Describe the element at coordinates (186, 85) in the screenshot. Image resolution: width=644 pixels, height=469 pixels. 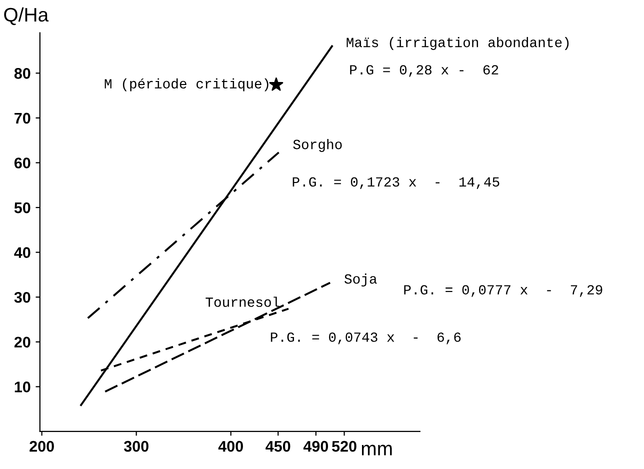
I see `series-label: M (période critique)` at that location.